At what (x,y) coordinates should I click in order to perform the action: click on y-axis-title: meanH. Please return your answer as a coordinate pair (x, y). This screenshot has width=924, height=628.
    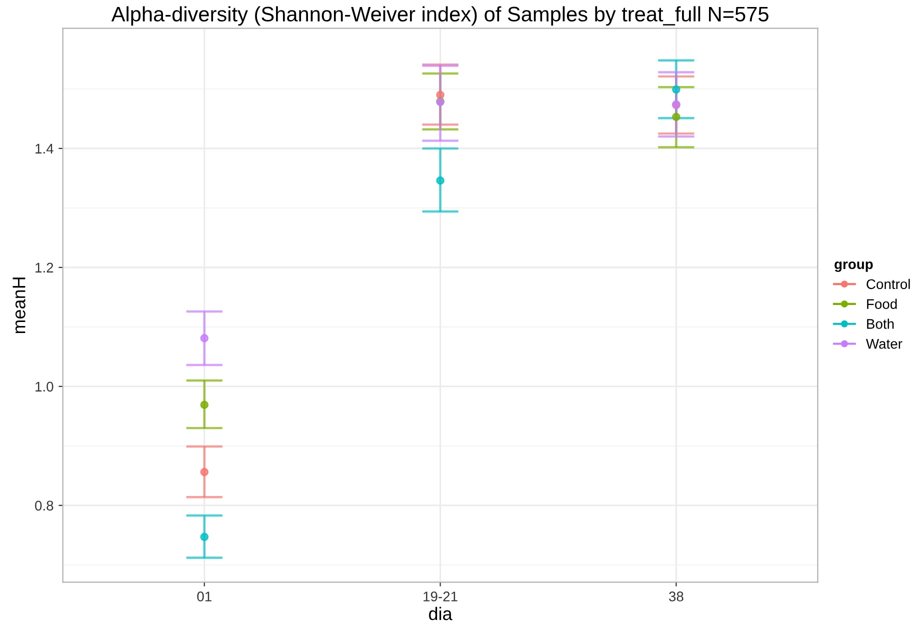
    Looking at the image, I should click on (19, 306).